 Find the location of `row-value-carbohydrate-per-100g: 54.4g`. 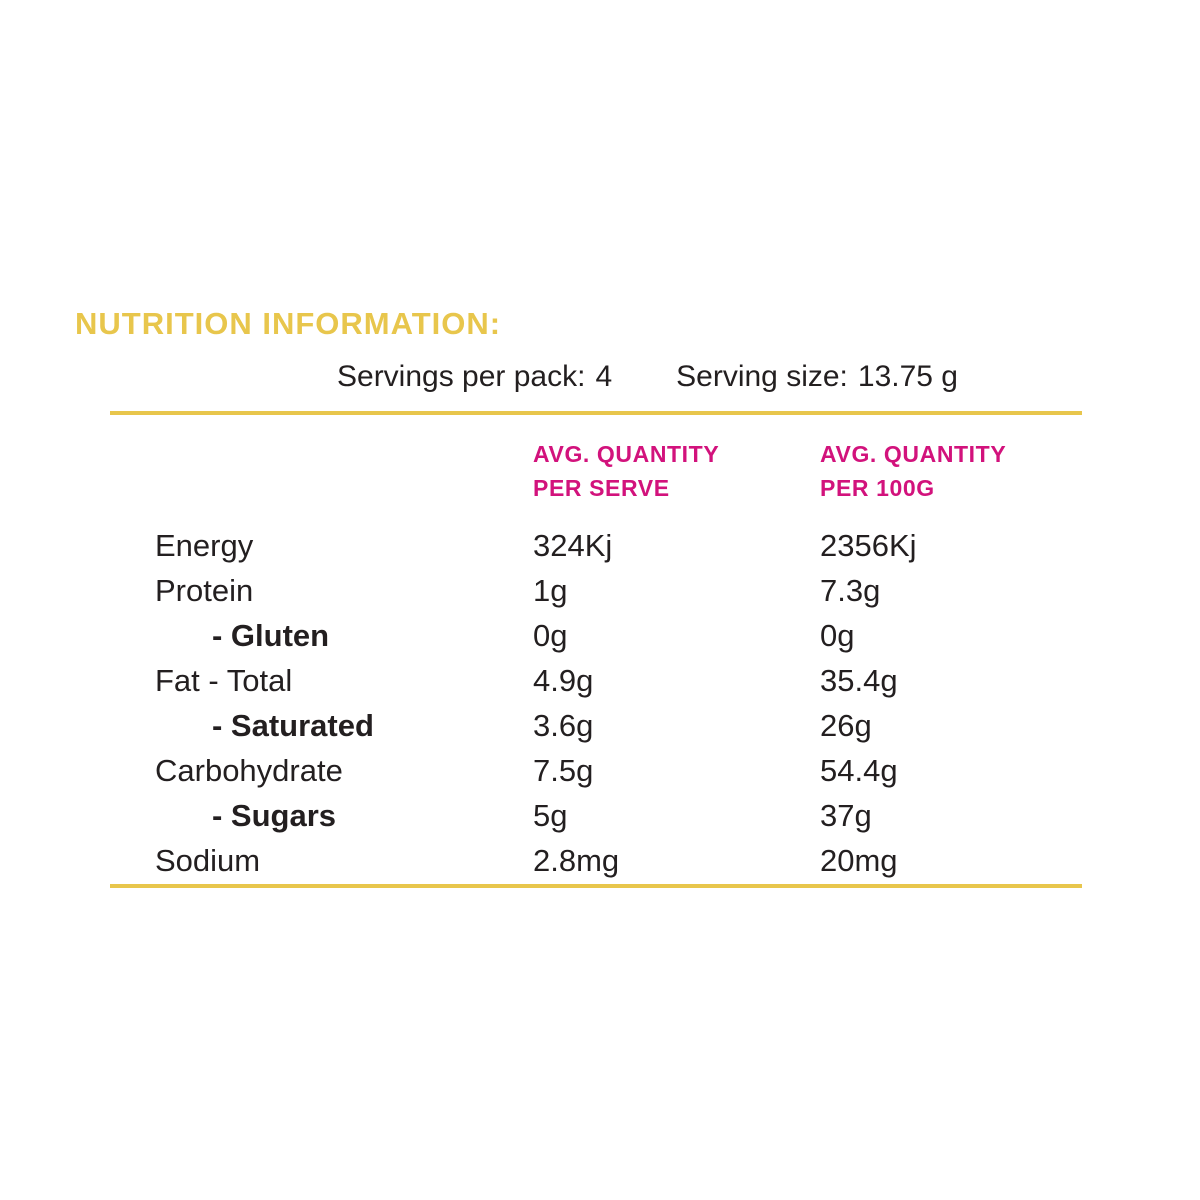

row-value-carbohydrate-per-100g: 54.4g is located at coordinates (859, 770).